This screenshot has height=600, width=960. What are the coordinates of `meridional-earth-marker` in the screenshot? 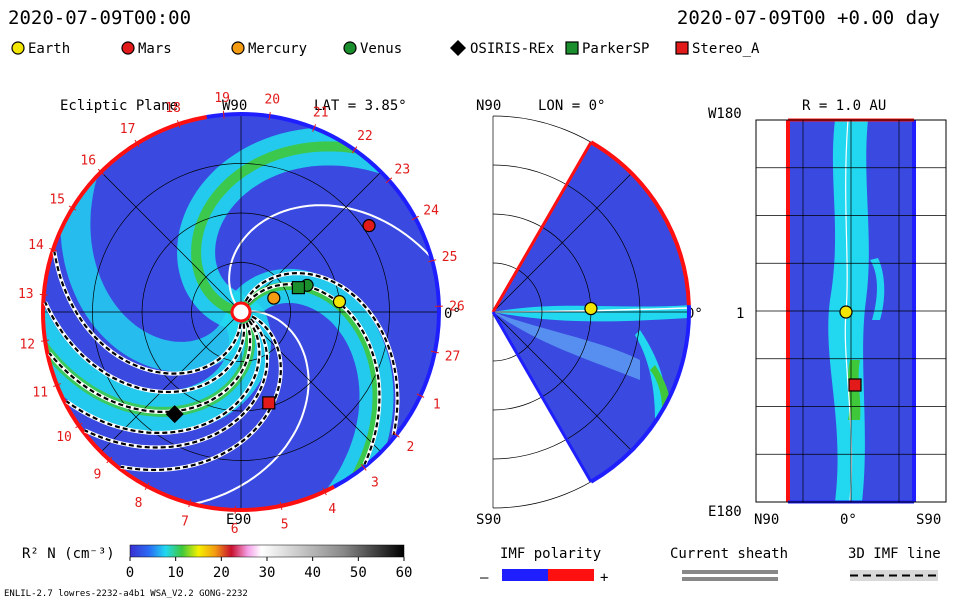 It's located at (591, 308).